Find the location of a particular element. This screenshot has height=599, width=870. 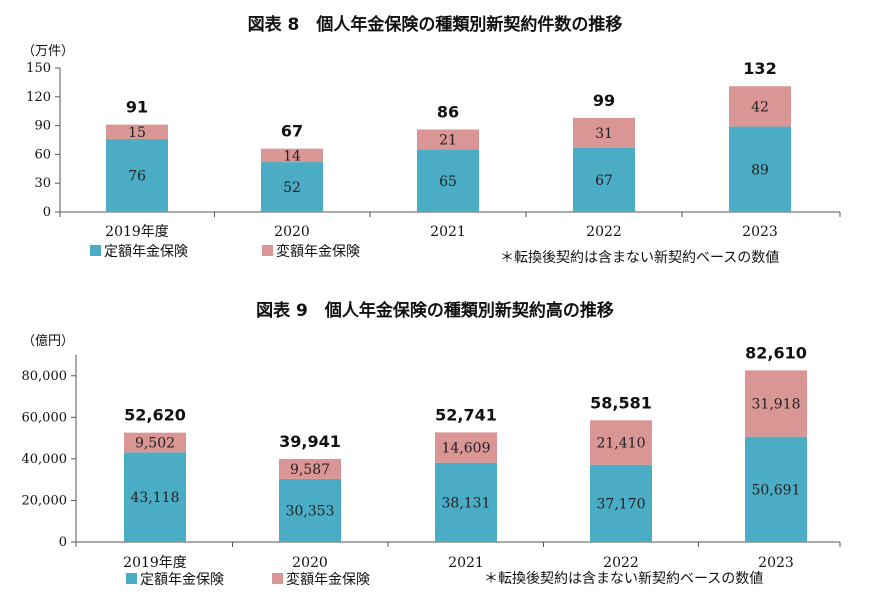

chart1-category-label: 2019年度 is located at coordinates (137, 232).